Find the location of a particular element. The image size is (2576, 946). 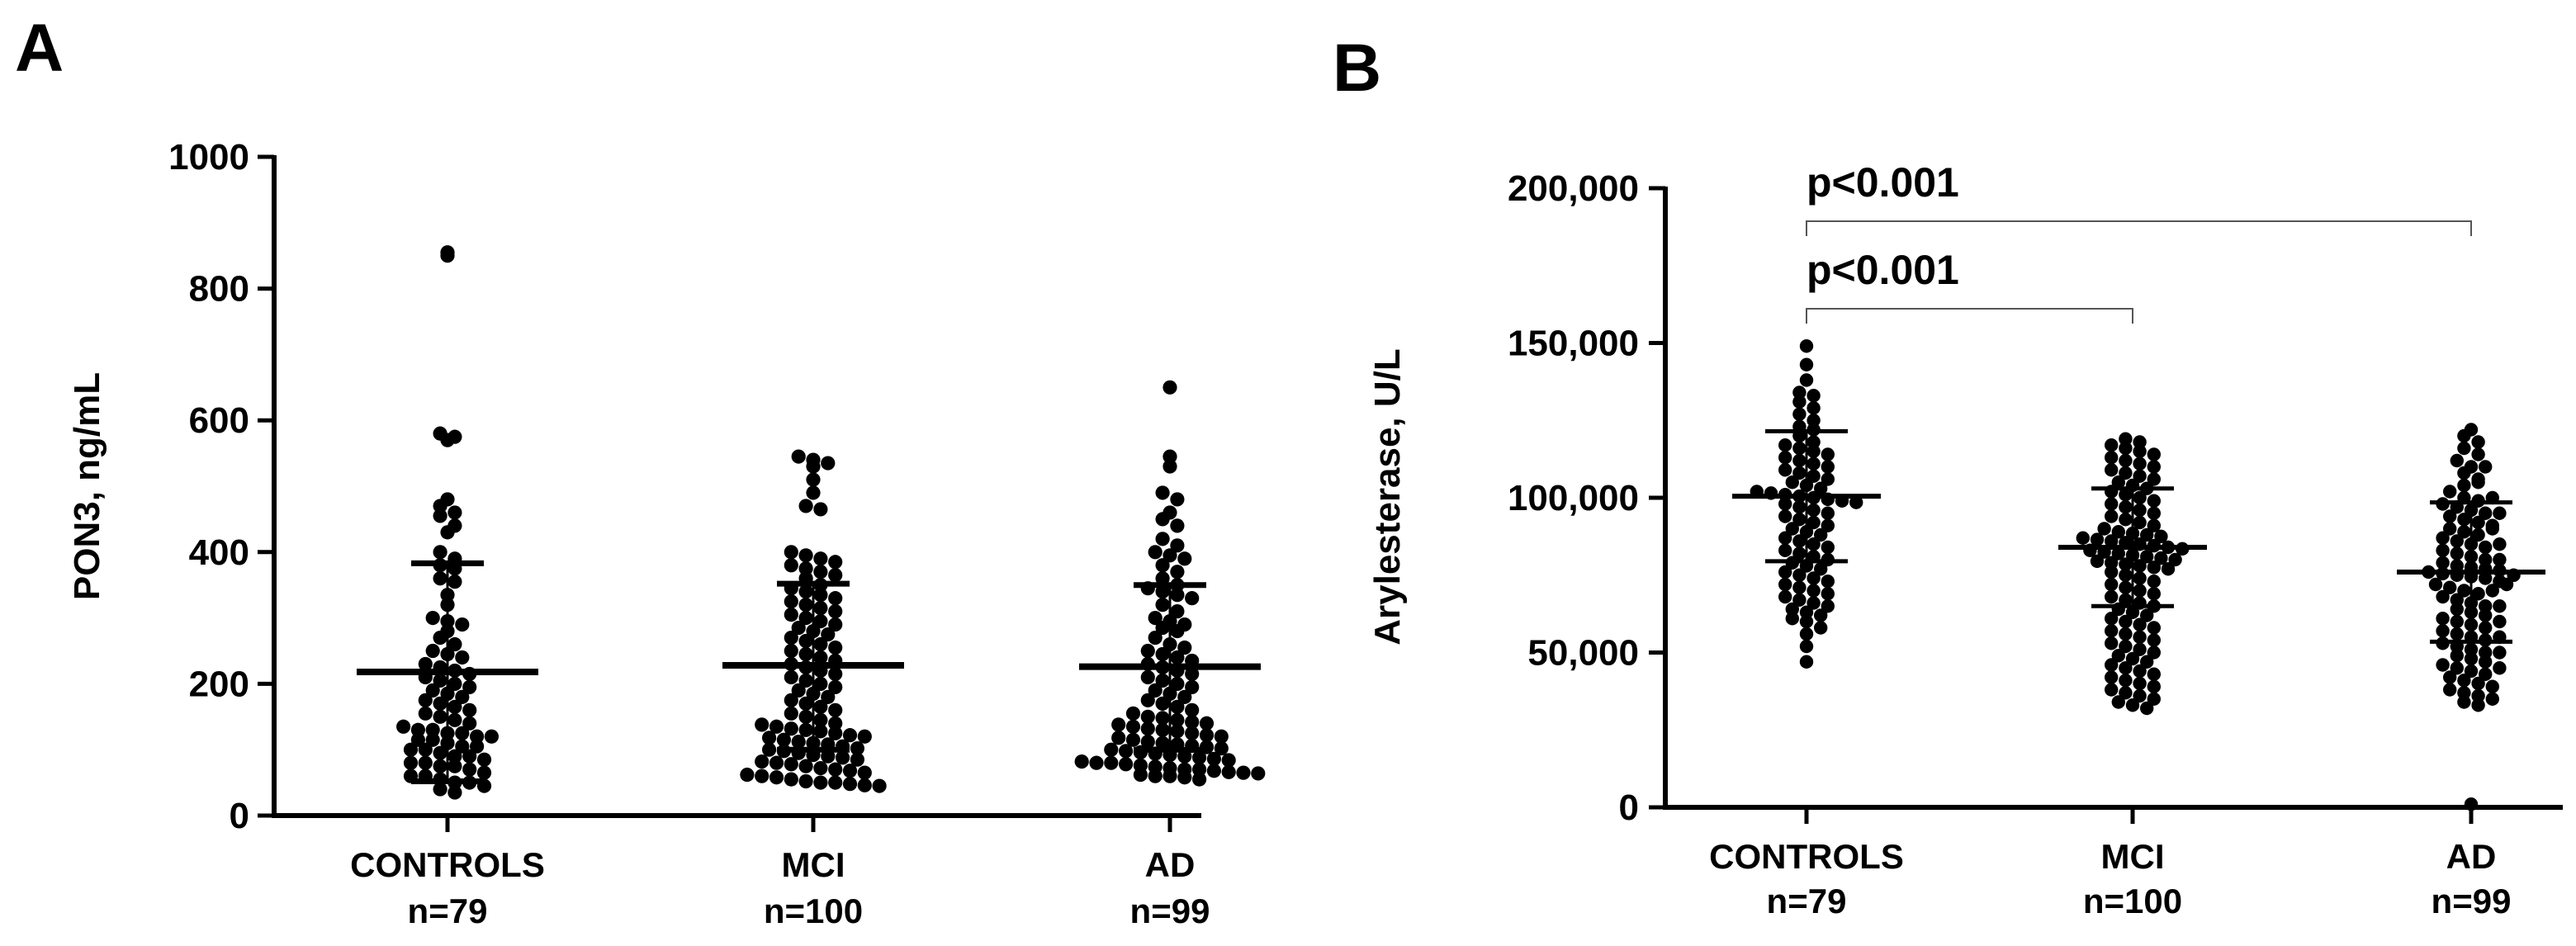

x-n-label: n=99 is located at coordinates (2472, 901).